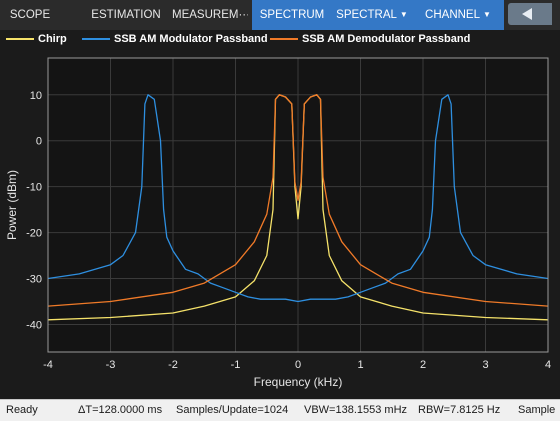 The height and width of the screenshot is (421, 560). I want to click on tab-scope-label: SCOPE, so click(30, 15).